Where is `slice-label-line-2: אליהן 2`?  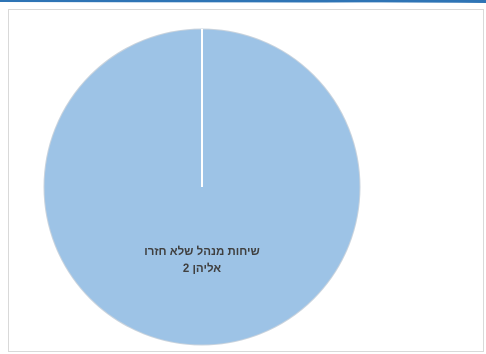 slice-label-line-2: אליהן 2 is located at coordinates (202, 268).